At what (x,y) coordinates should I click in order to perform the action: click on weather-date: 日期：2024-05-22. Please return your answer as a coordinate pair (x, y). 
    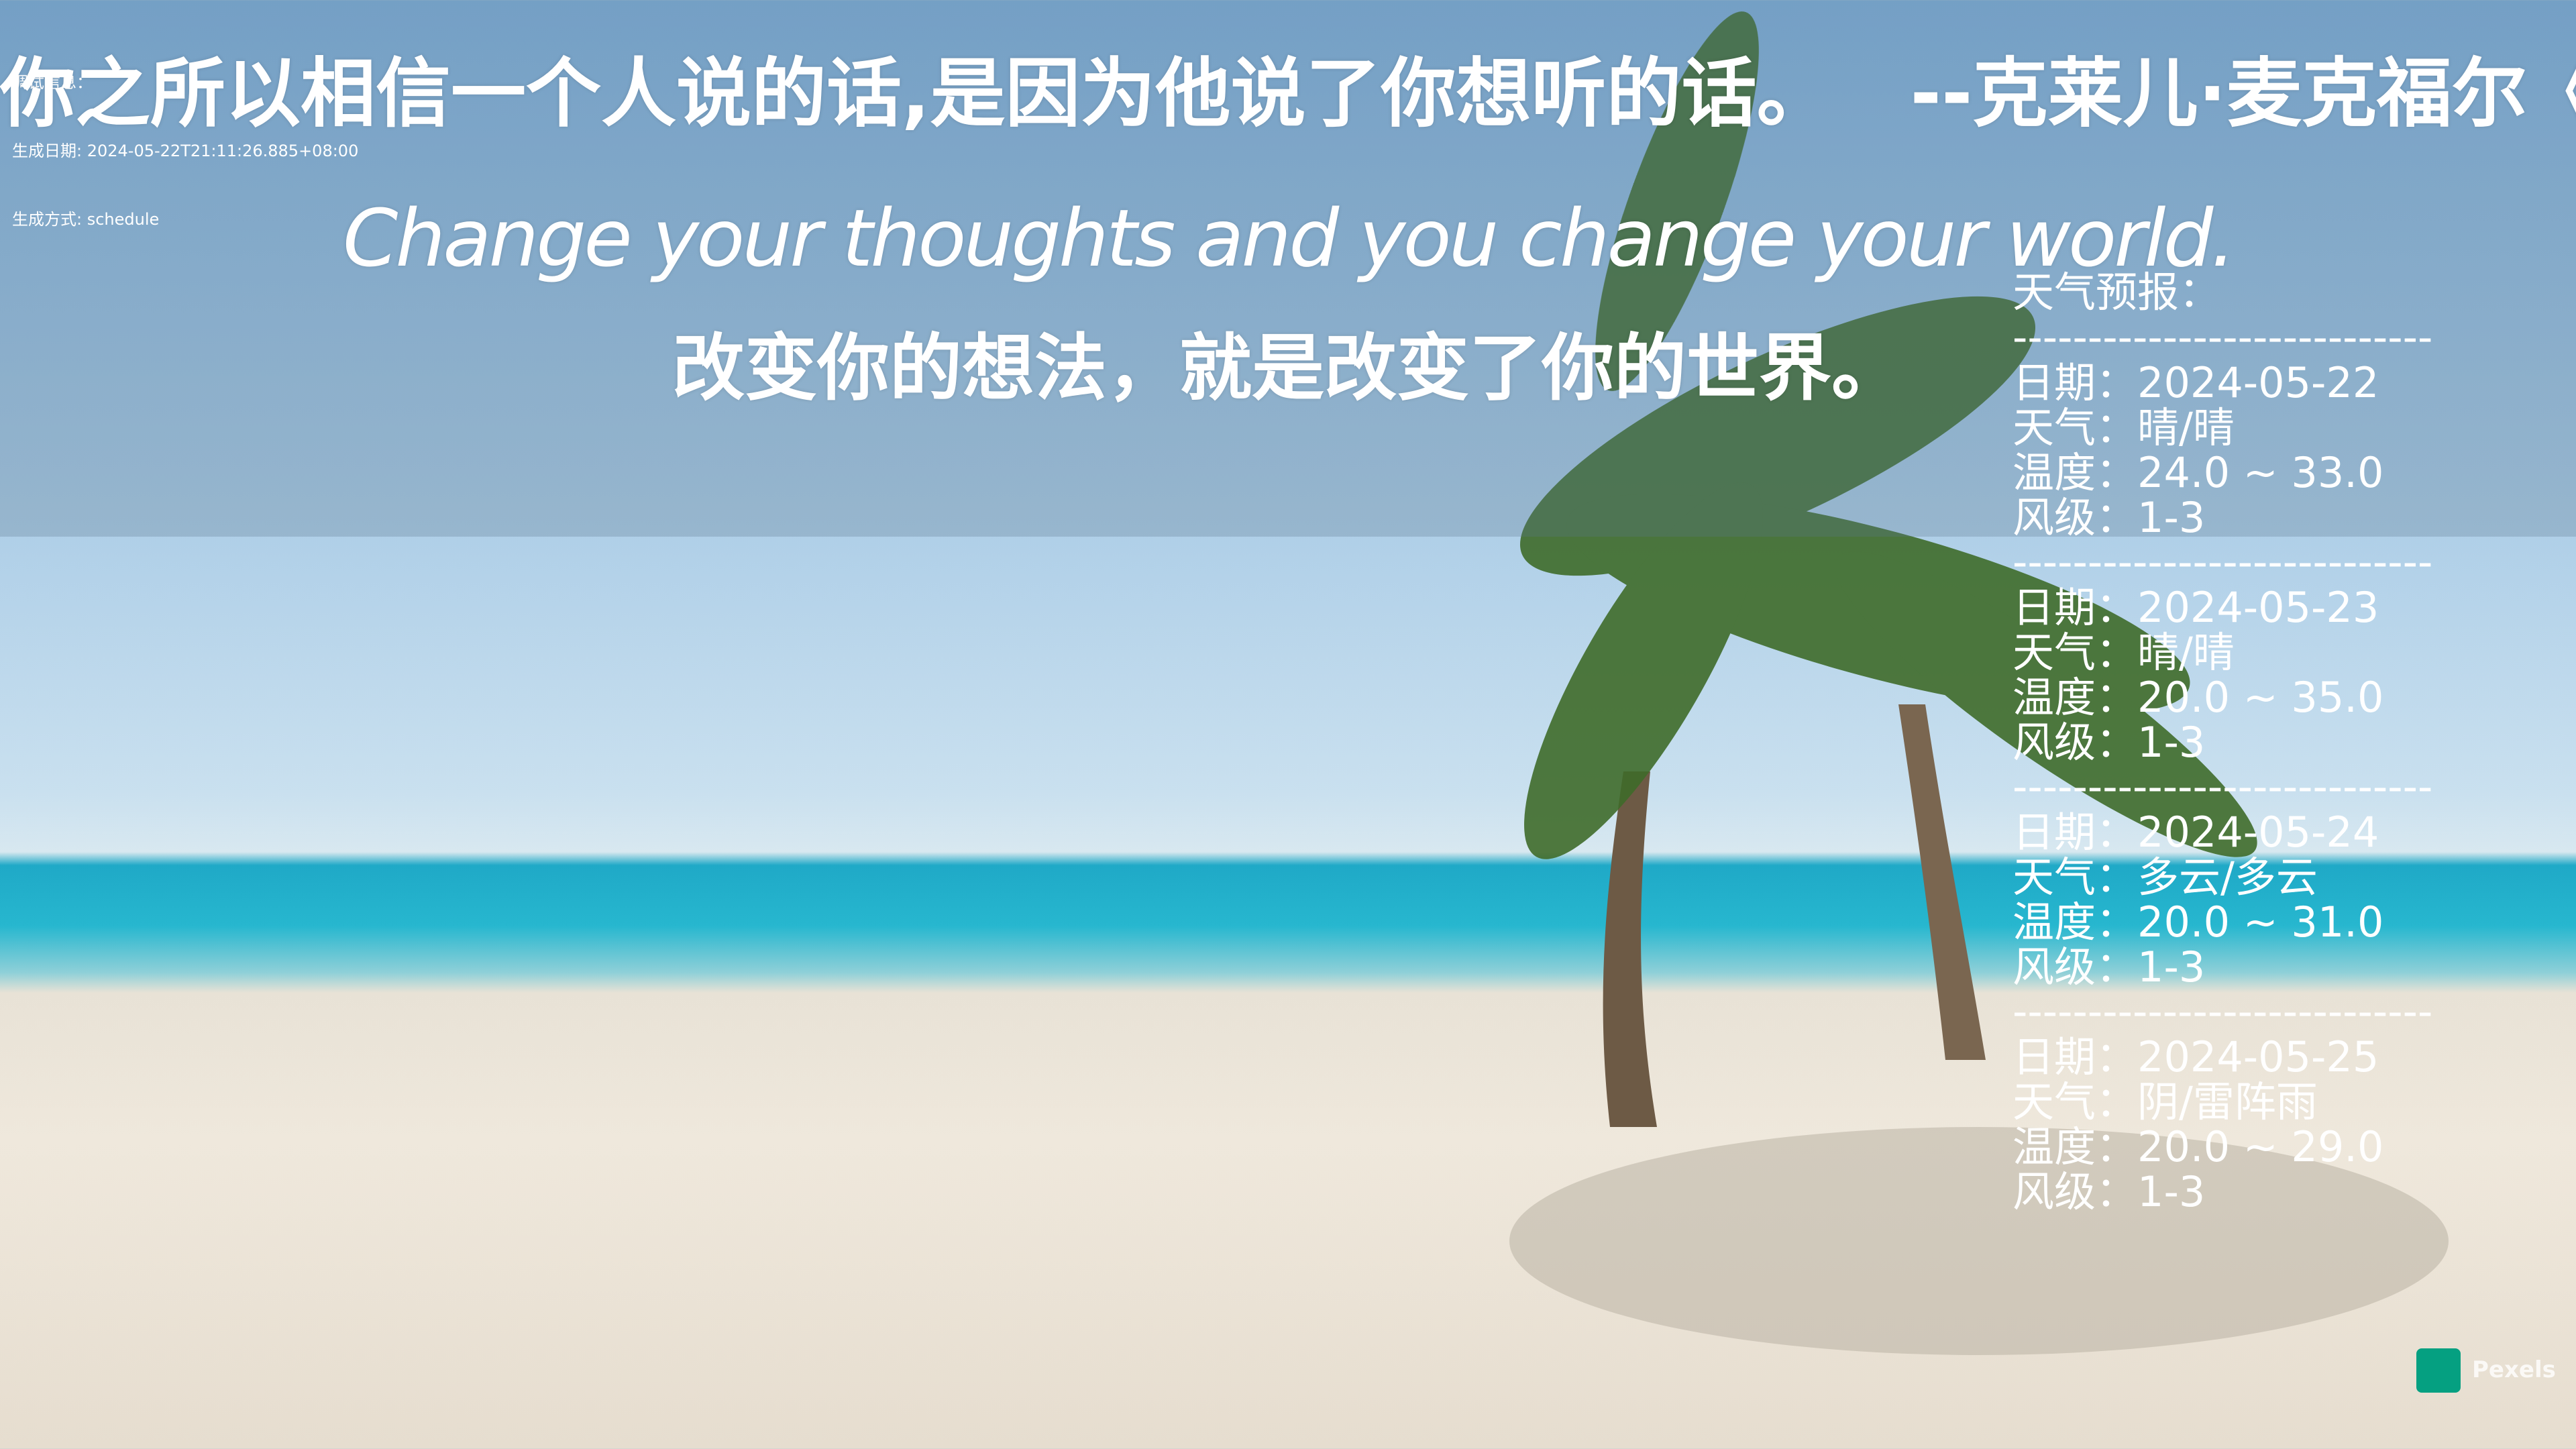
    Looking at the image, I should click on (2195, 382).